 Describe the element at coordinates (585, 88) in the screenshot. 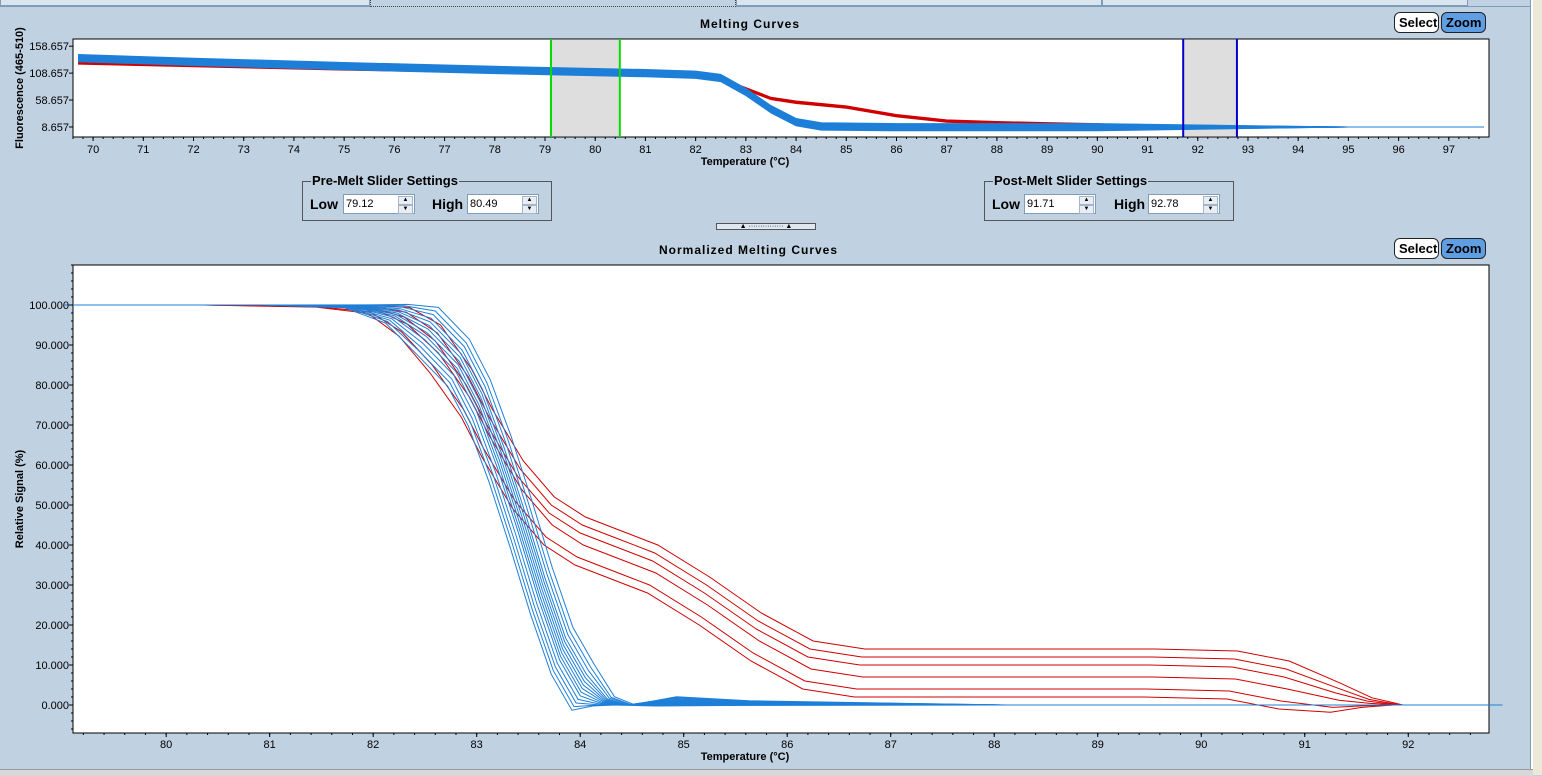

I see `pre-melt-band` at that location.